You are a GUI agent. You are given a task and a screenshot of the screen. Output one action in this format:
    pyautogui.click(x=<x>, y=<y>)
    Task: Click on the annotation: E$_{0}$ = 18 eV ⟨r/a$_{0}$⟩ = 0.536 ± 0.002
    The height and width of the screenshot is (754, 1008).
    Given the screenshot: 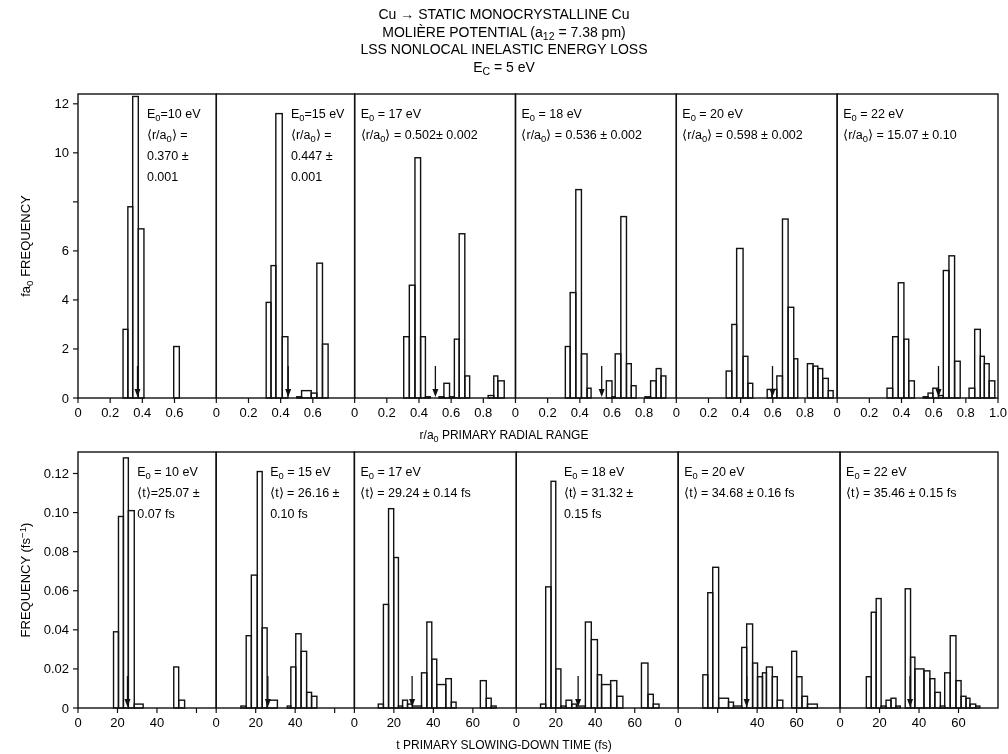 What is the action you would take?
    pyautogui.click(x=581, y=125)
    